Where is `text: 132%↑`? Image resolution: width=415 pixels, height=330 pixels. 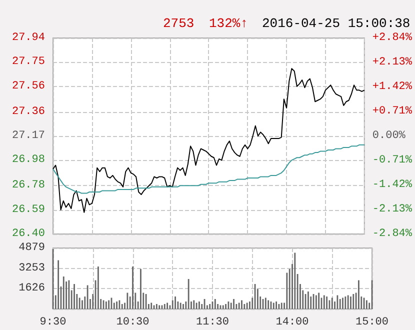
text: 132%↑ is located at coordinates (228, 23).